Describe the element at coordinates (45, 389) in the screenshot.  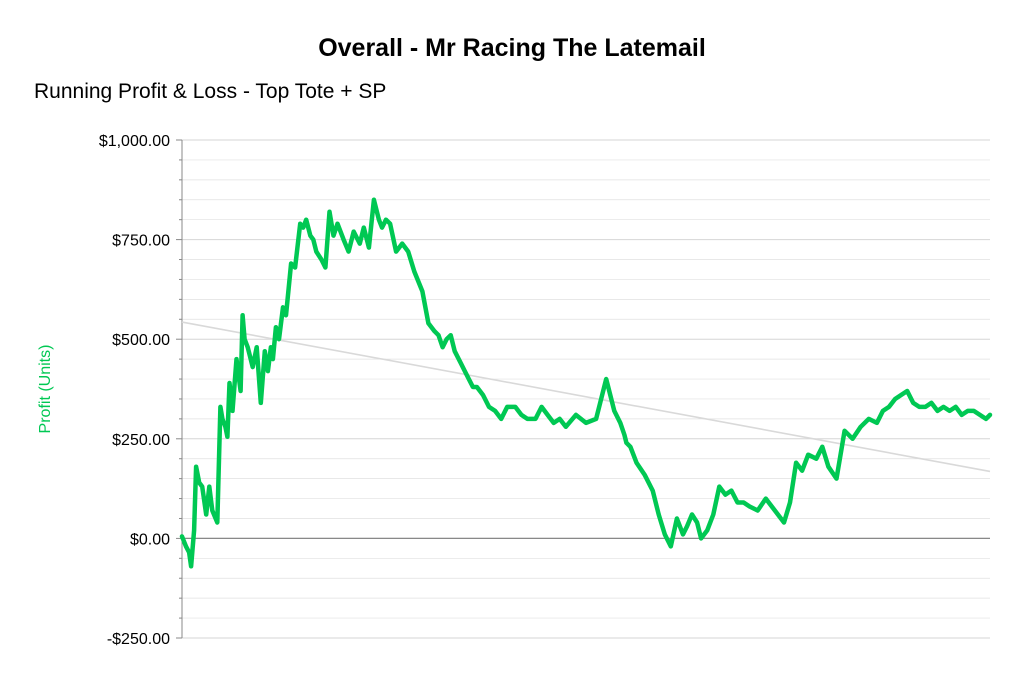
I see `y-axis-title: Profit (Units)` at that location.